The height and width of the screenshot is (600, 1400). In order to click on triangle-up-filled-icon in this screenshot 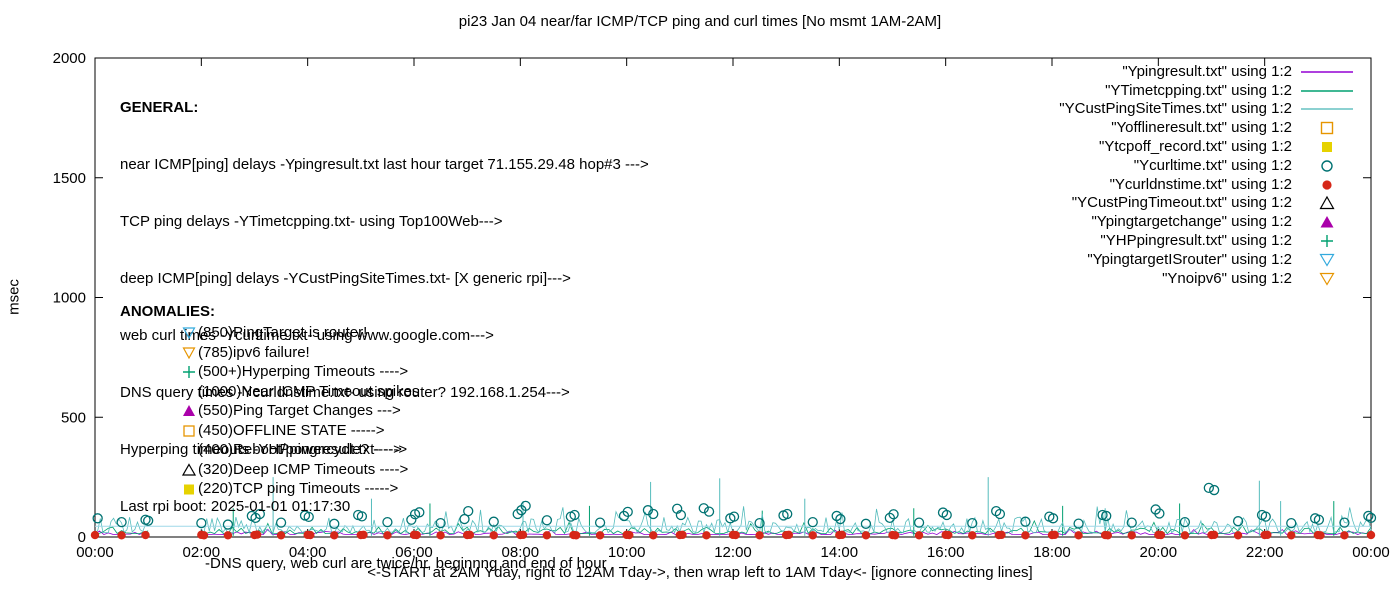, I will do `click(1327, 221)`.